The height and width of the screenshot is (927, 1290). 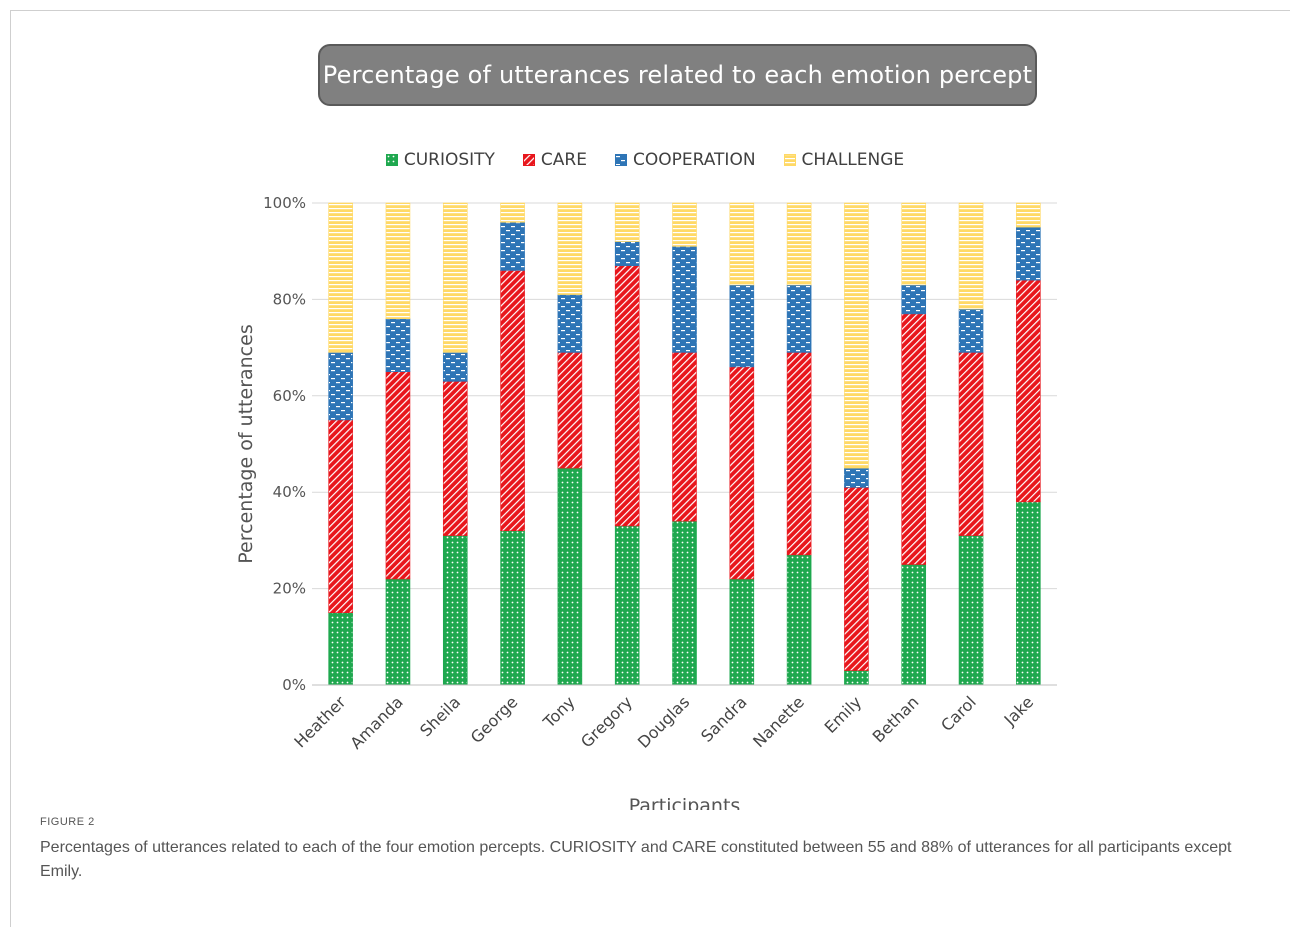 I want to click on bar-challenge-jake, so click(x=1028, y=215).